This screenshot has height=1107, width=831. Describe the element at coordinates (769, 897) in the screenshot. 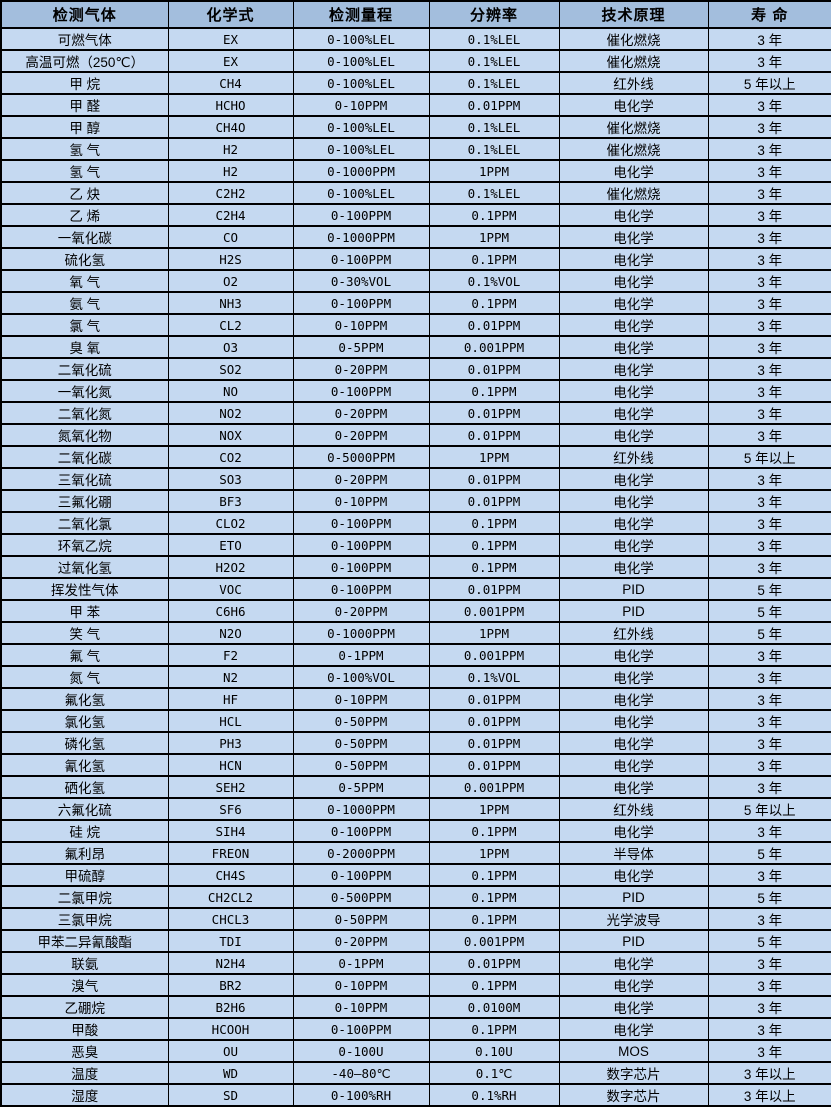

I see `cell-lifespan: 5 年` at that location.